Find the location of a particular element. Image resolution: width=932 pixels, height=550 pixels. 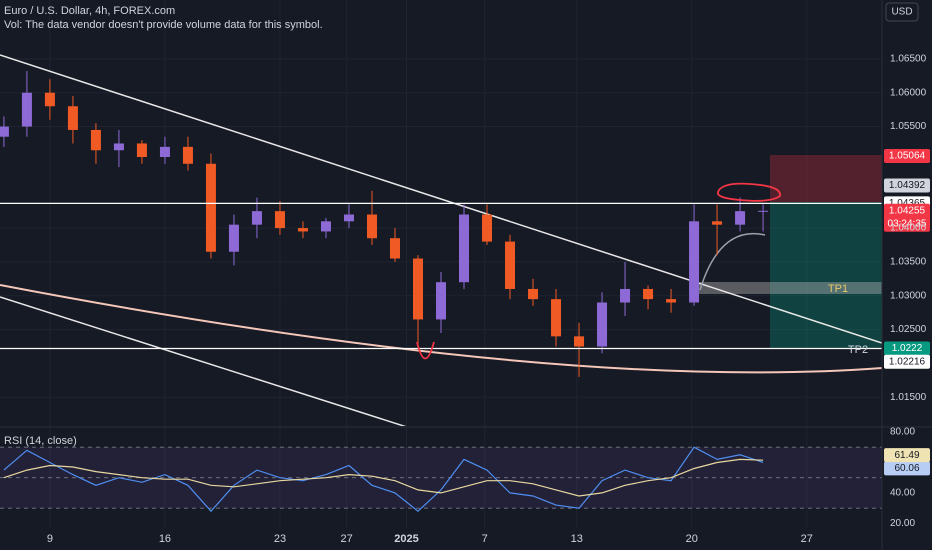

circle-mark is located at coordinates (749, 192).